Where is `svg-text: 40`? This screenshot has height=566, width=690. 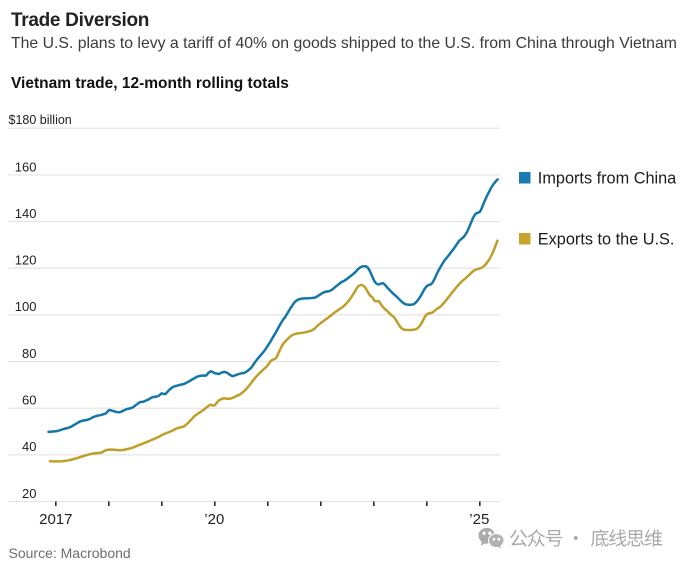
svg-text: 40 is located at coordinates (29, 446).